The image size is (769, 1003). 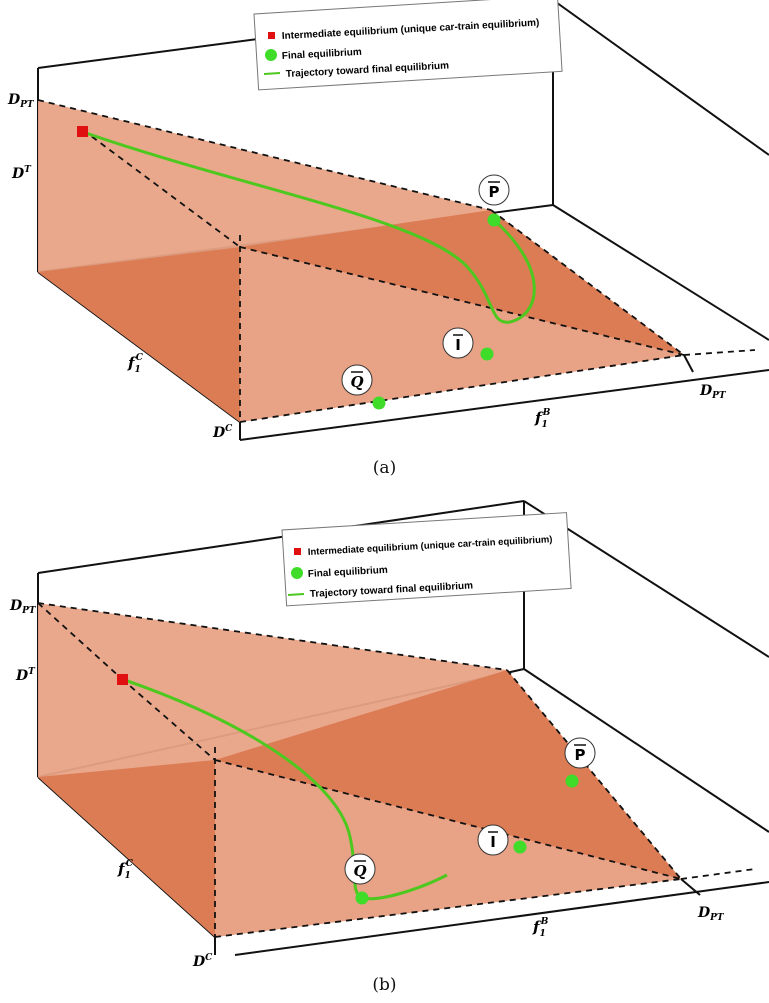 I want to click on box-top-edge, so click(x=281, y=537).